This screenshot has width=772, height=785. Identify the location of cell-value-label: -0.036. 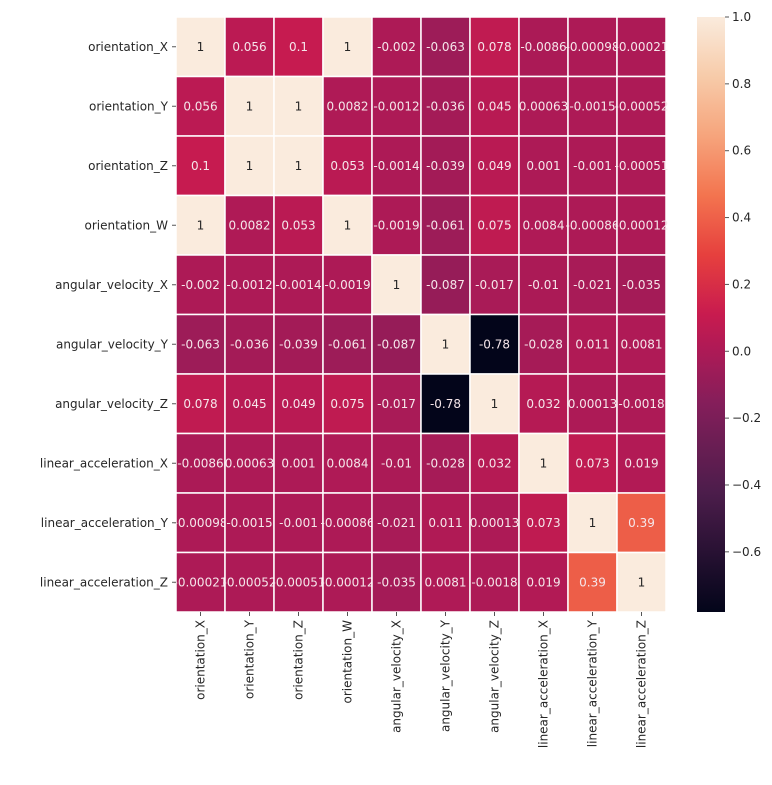
(249, 344).